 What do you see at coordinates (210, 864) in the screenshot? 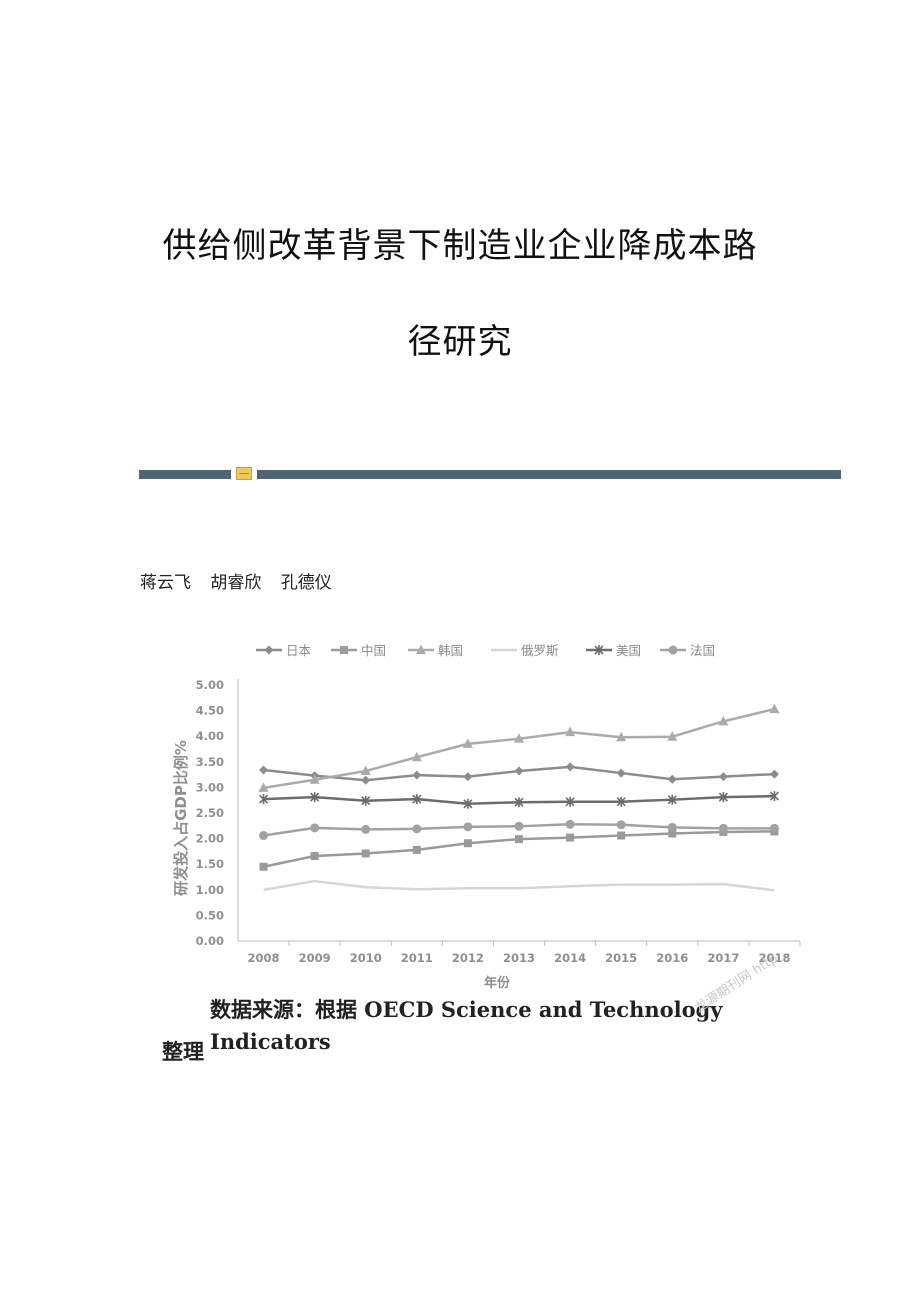
I see `y-tick-label: 1.50` at bounding box center [210, 864].